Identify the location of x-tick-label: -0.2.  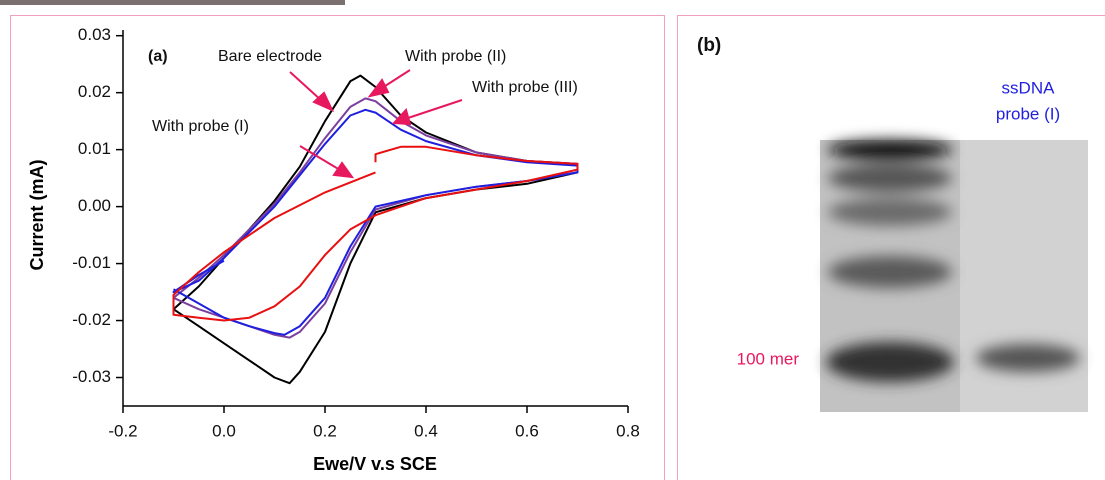
(122, 430).